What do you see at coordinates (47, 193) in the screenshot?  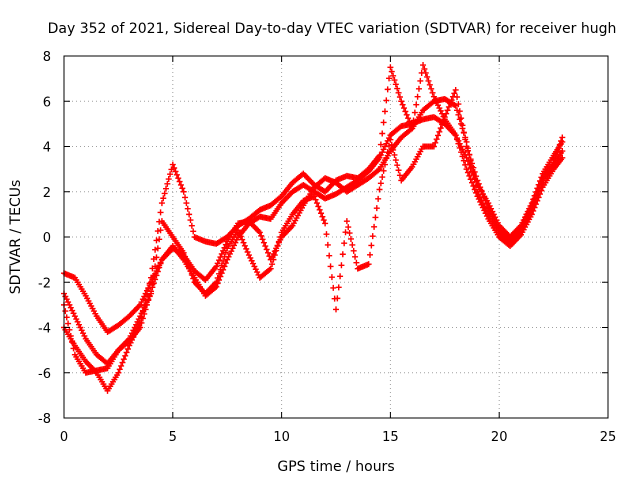 I see `y-tick-label: 2` at bounding box center [47, 193].